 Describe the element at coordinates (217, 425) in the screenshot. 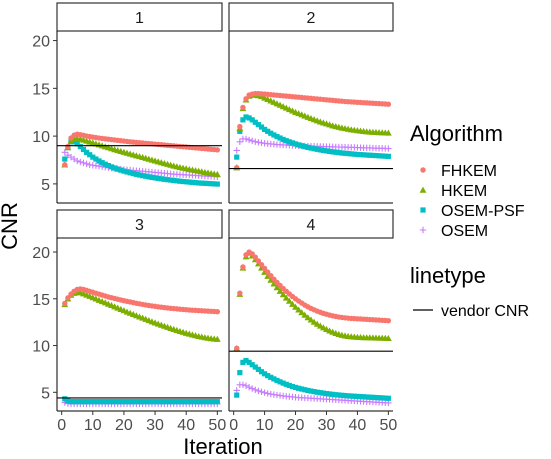

I see `x-tick-label: 50` at that location.